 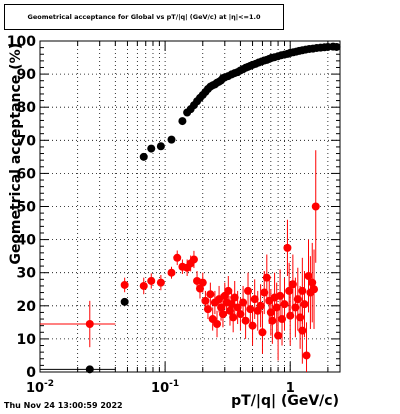 I want to click on y-tick-label: 90, so click(x=27, y=75).